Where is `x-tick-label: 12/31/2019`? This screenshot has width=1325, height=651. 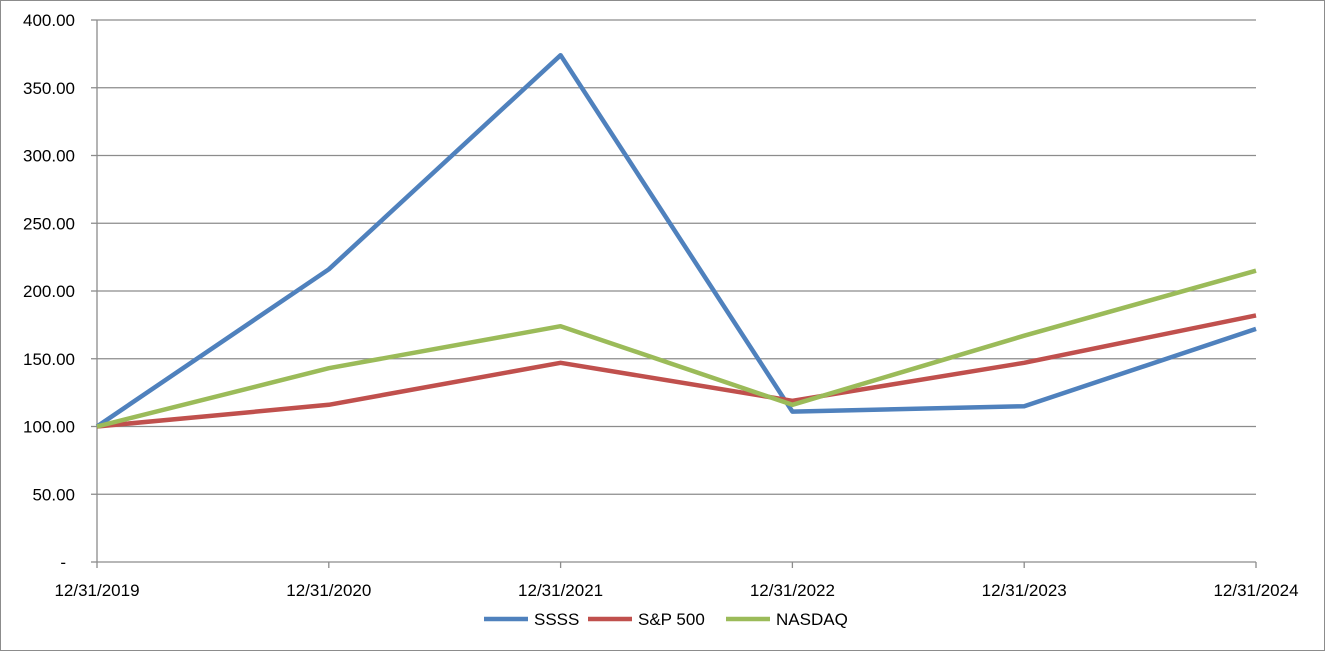
x-tick-label: 12/31/2019 is located at coordinates (96, 590).